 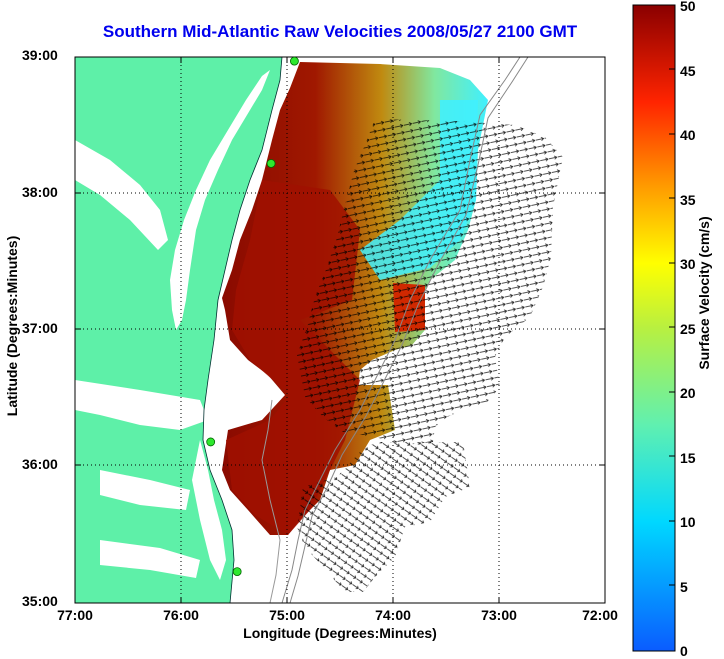 What do you see at coordinates (393, 615) in the screenshot?
I see `x-tick-label: 74:00` at bounding box center [393, 615].